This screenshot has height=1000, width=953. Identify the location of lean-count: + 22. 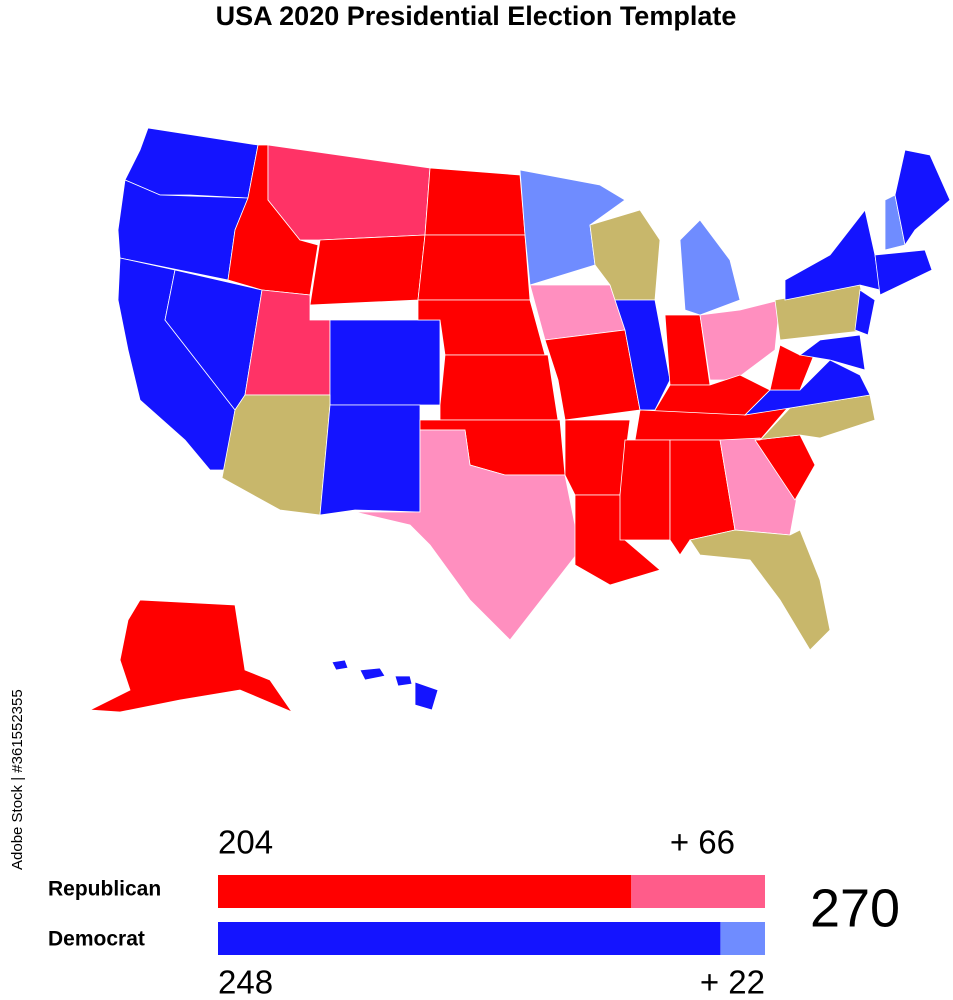
(732, 982).